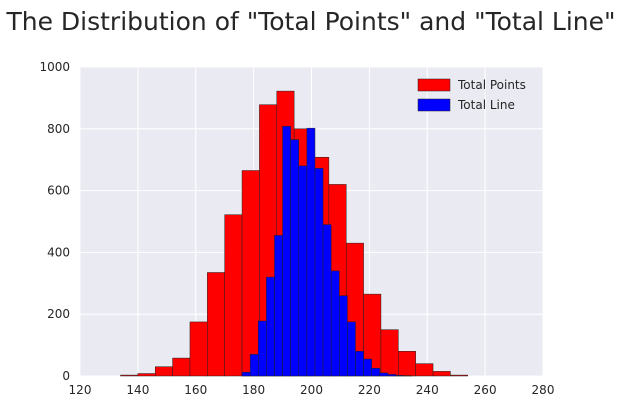 The width and height of the screenshot is (622, 410). What do you see at coordinates (486, 105) in the screenshot?
I see `legend-label: Total Line` at bounding box center [486, 105].